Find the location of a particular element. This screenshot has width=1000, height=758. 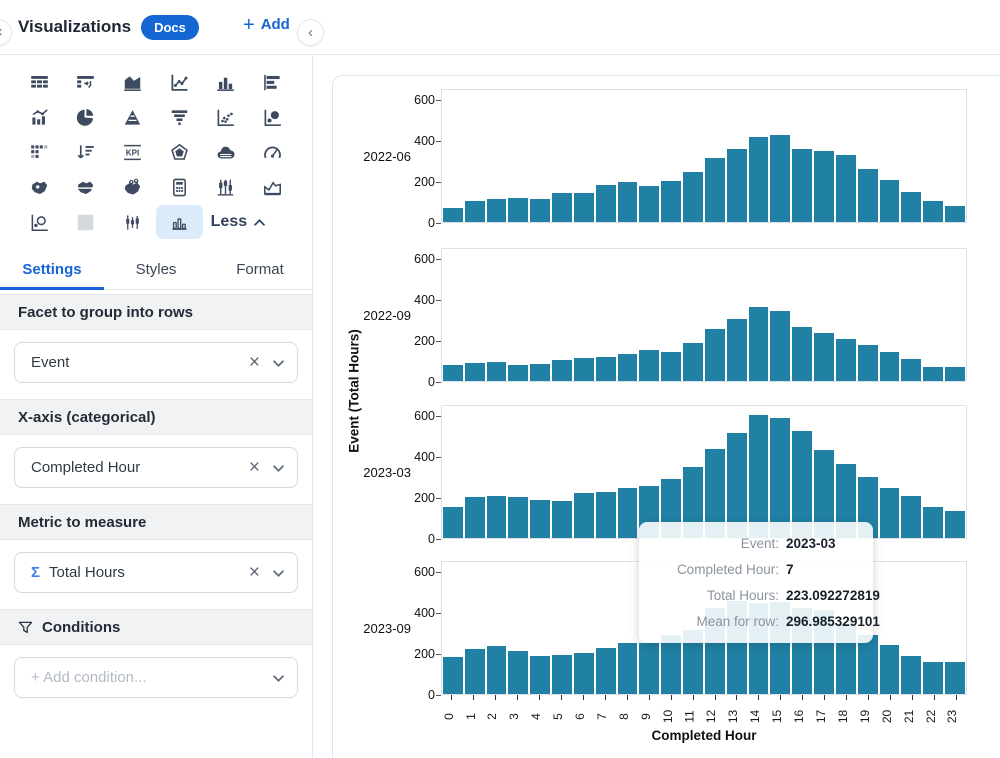

viz-icon-table is located at coordinates (39, 82).